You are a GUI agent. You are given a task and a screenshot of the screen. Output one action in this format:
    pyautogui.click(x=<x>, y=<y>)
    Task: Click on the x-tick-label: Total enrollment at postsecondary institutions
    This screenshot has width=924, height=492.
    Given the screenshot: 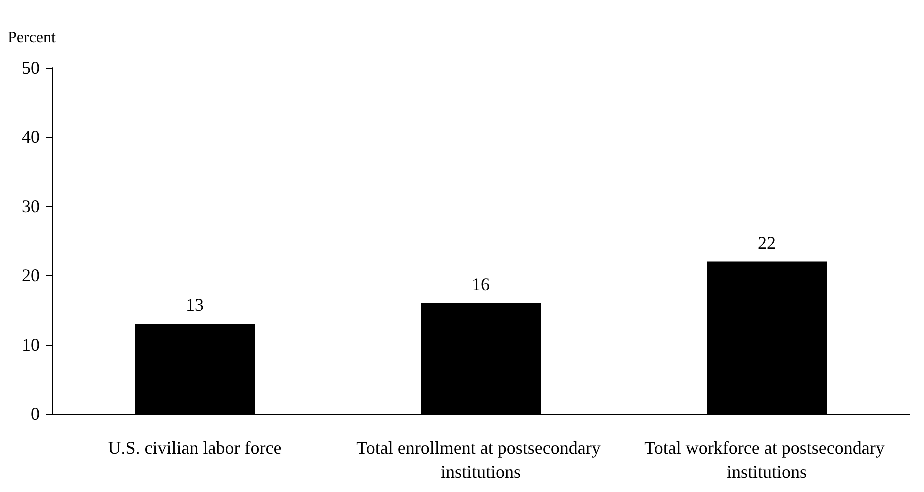 What is the action you would take?
    pyautogui.click(x=481, y=460)
    